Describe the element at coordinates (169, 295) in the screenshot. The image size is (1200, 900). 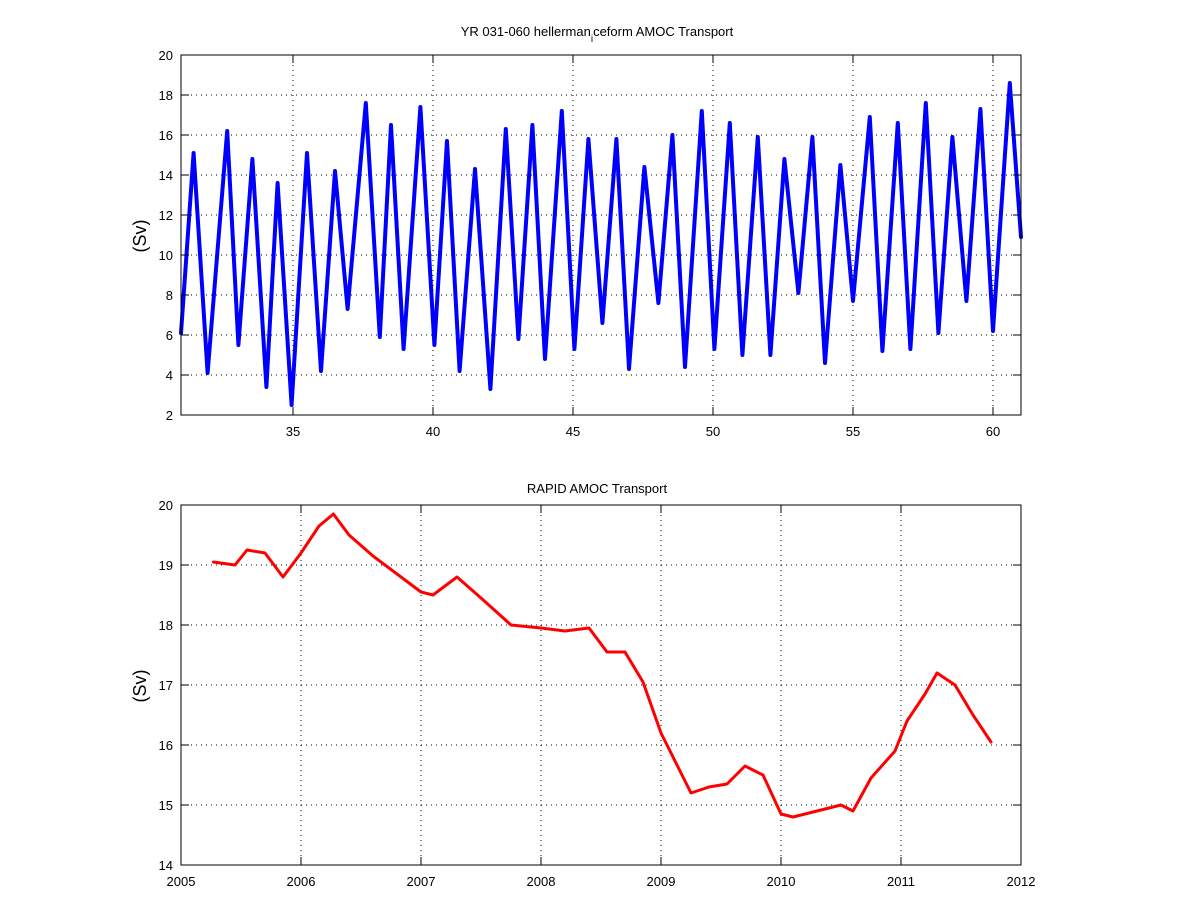
I see `y-tick-label: 8` at that location.